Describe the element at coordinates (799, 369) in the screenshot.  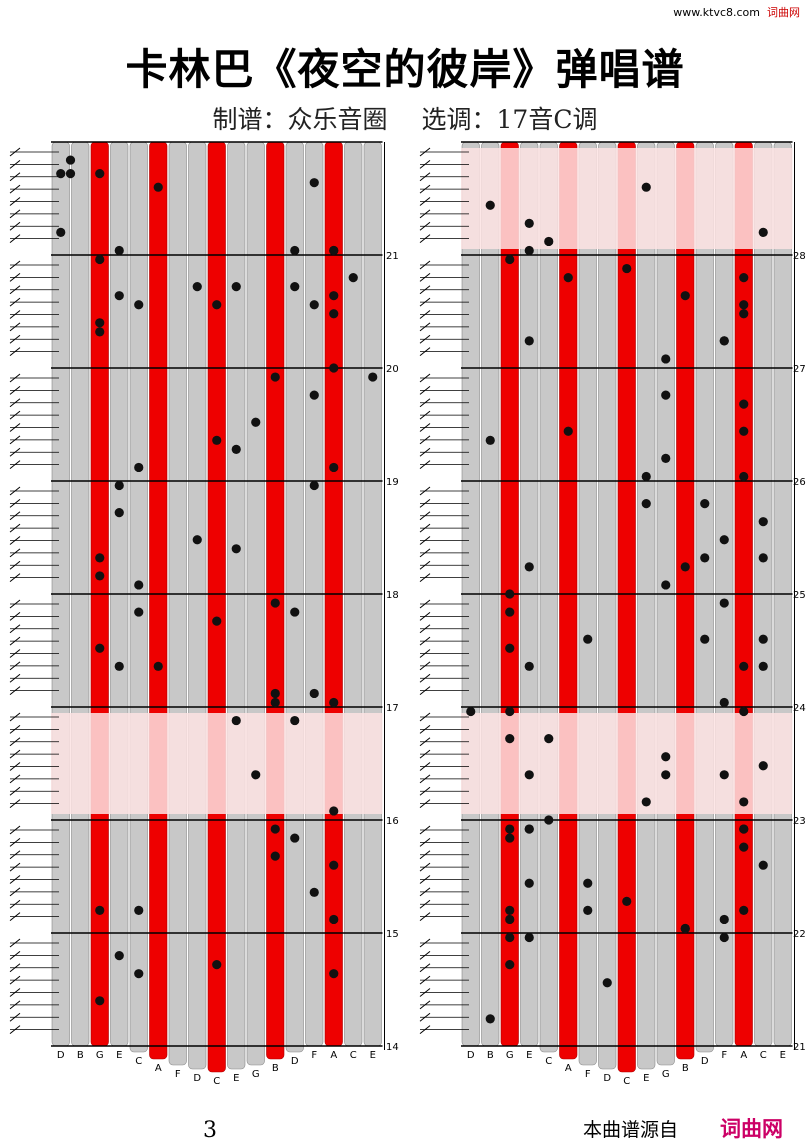
I see `measure-number: 27` at that location.